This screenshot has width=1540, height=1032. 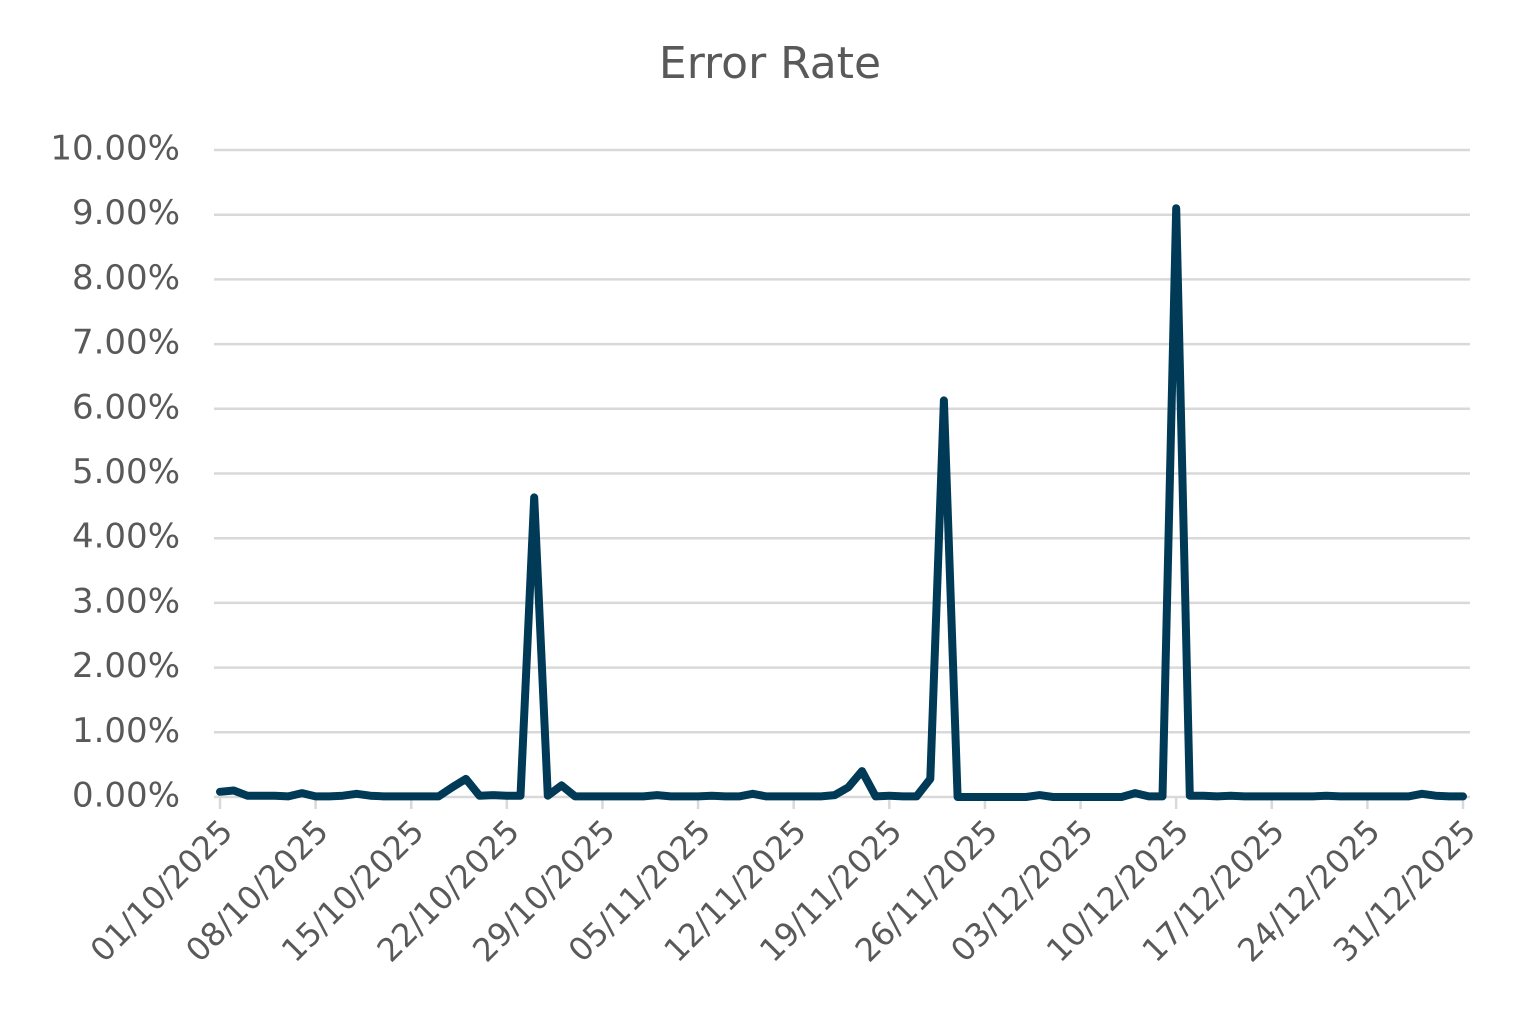 What do you see at coordinates (126, 666) in the screenshot?
I see `y-tick-label: 2.00%` at bounding box center [126, 666].